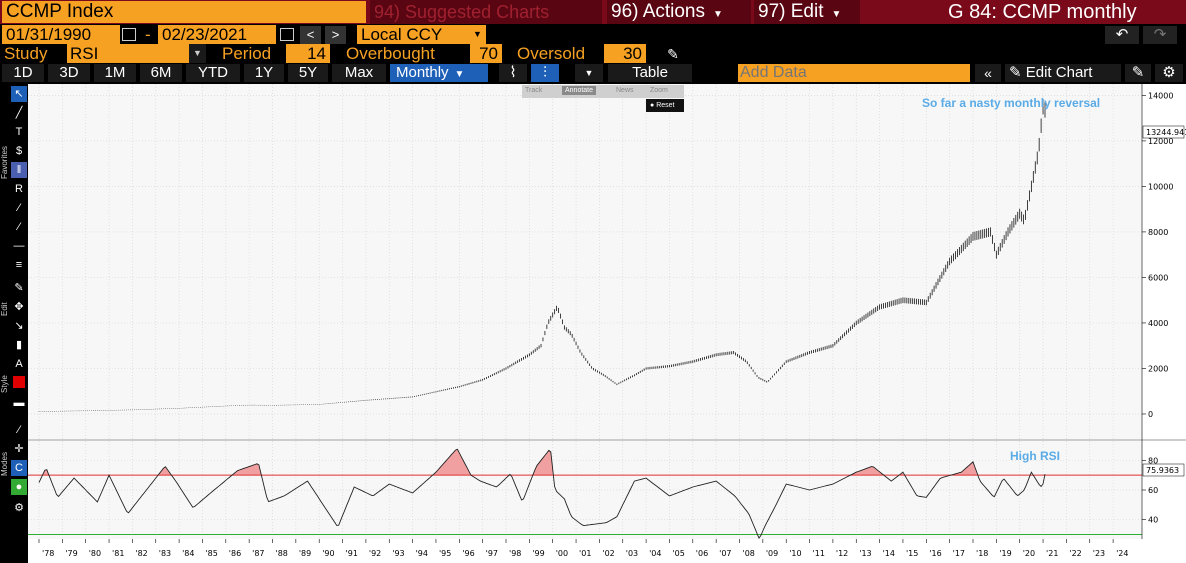  Describe the element at coordinates (26, 53) in the screenshot. I see `study-label: Study` at that location.